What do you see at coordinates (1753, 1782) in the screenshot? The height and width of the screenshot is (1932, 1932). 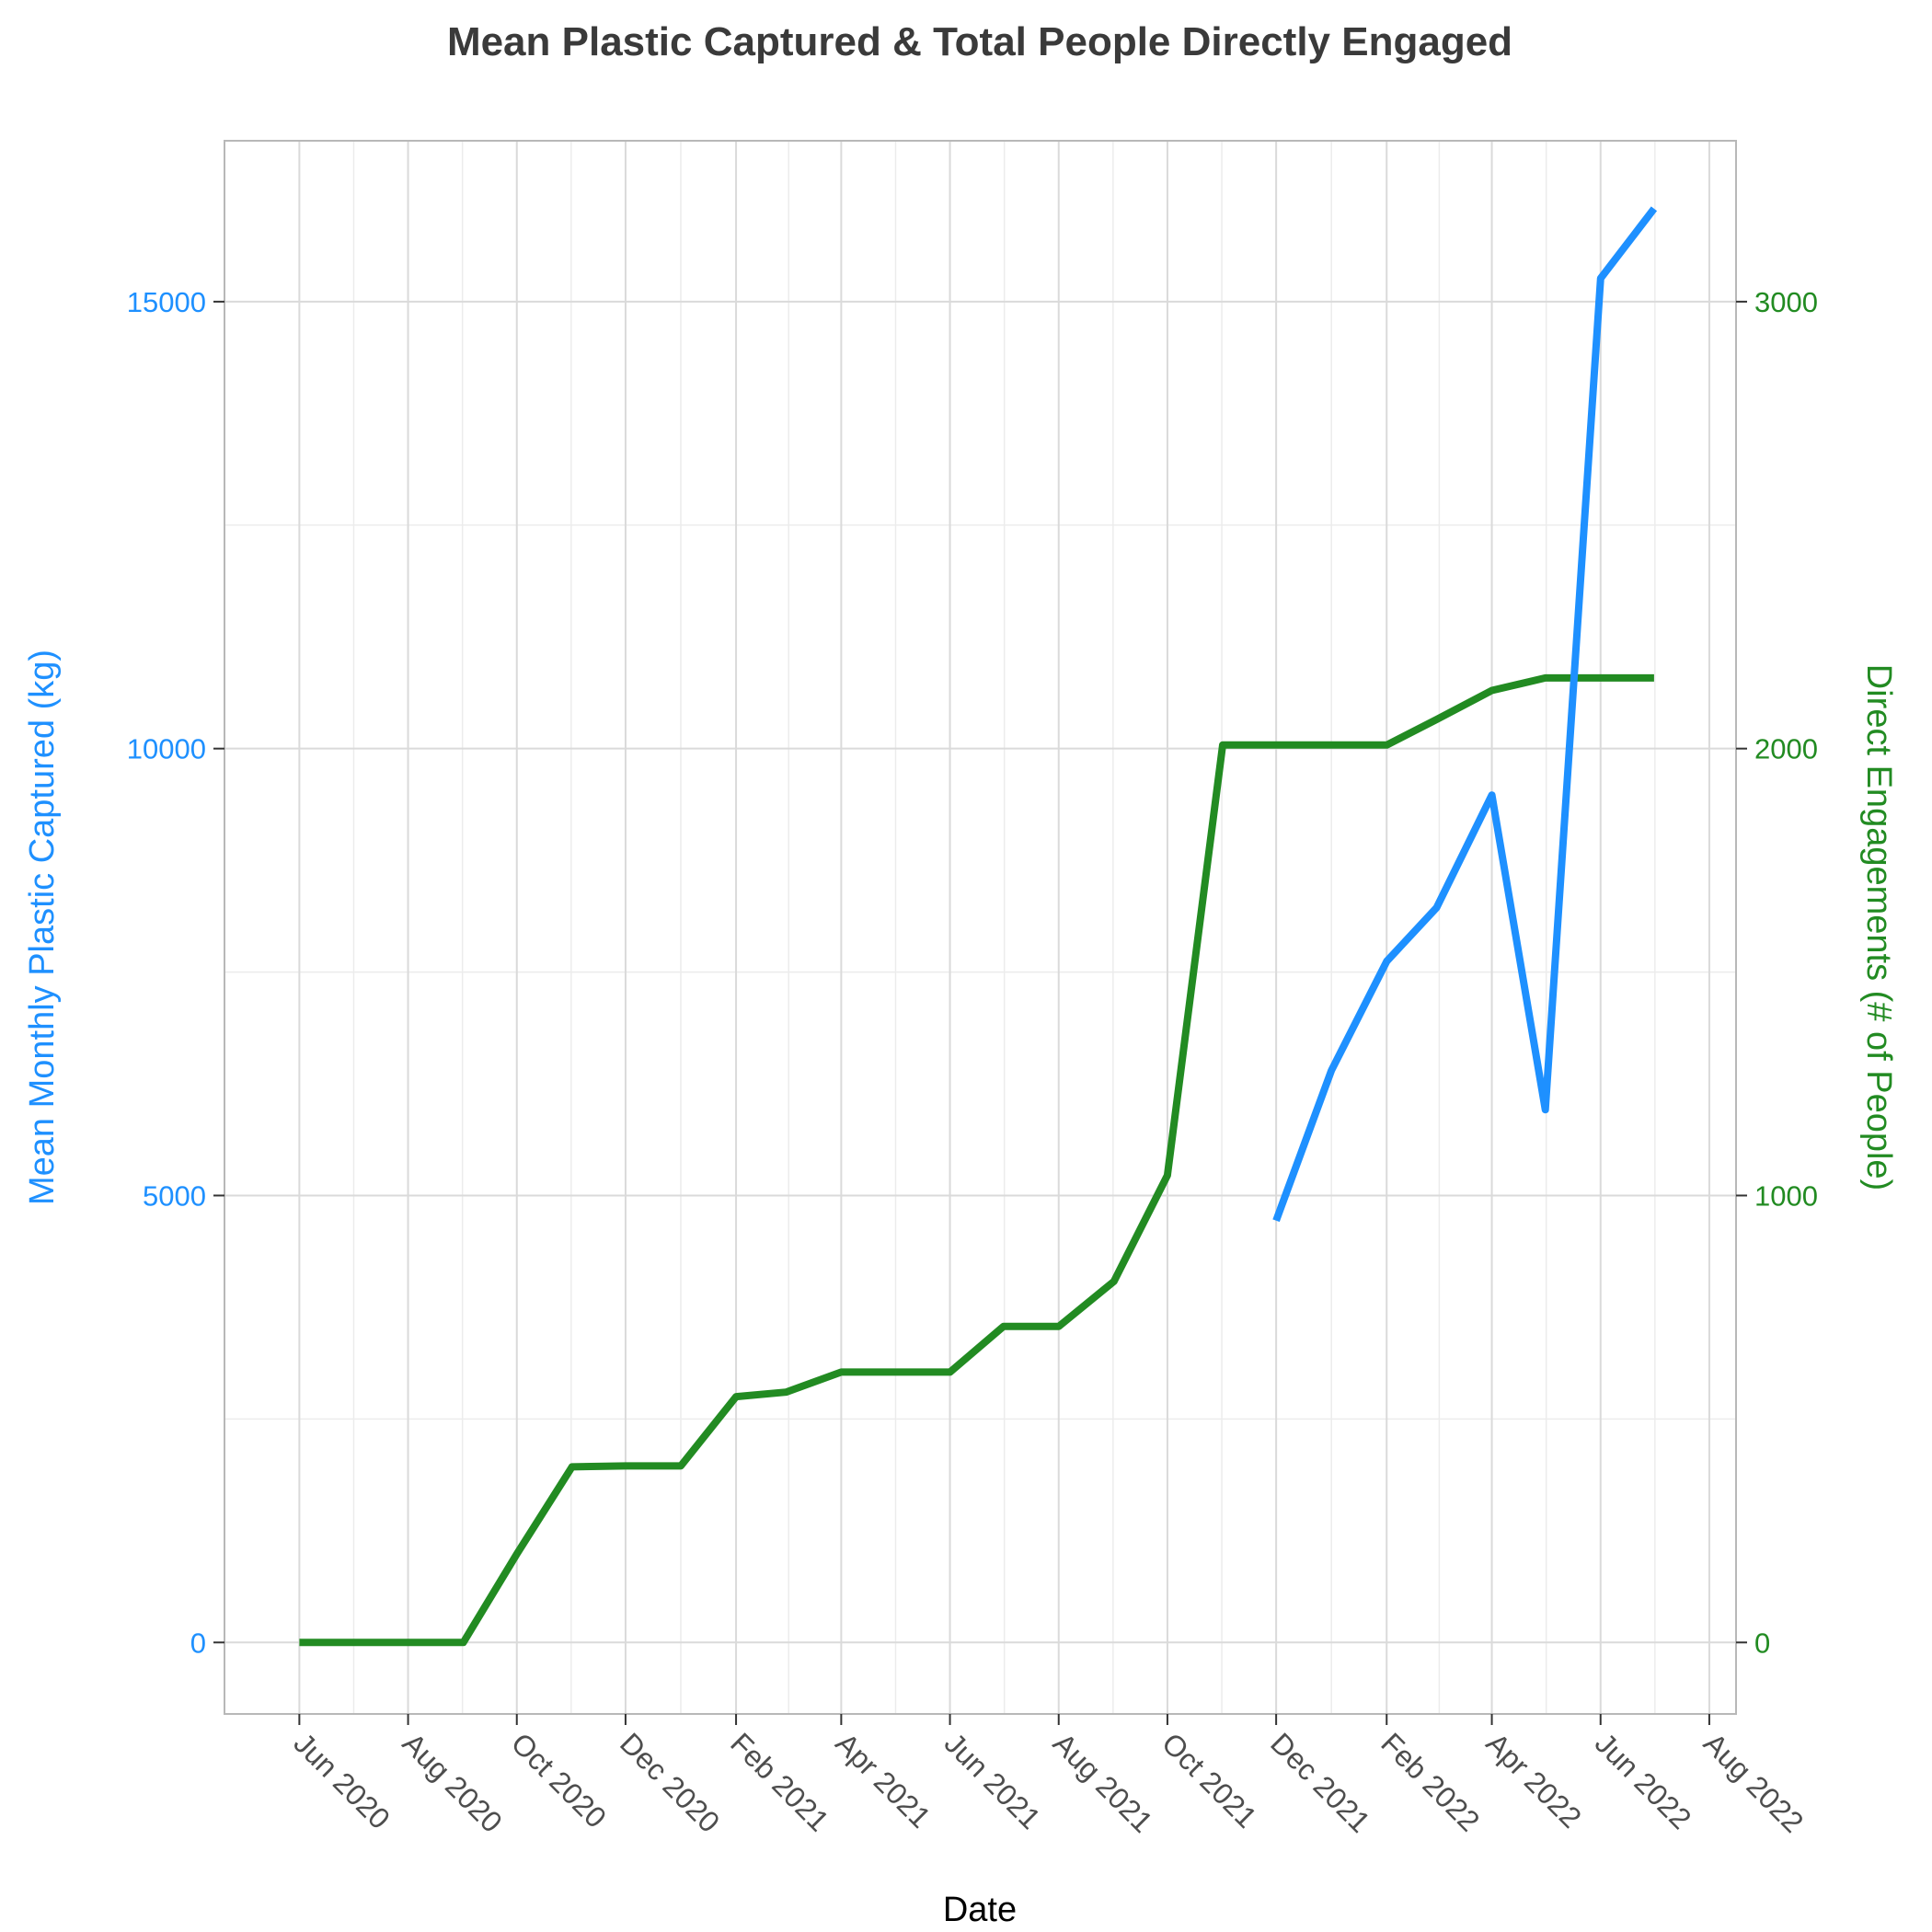 I see `x-tick-label: Aug 2022` at bounding box center [1753, 1782].